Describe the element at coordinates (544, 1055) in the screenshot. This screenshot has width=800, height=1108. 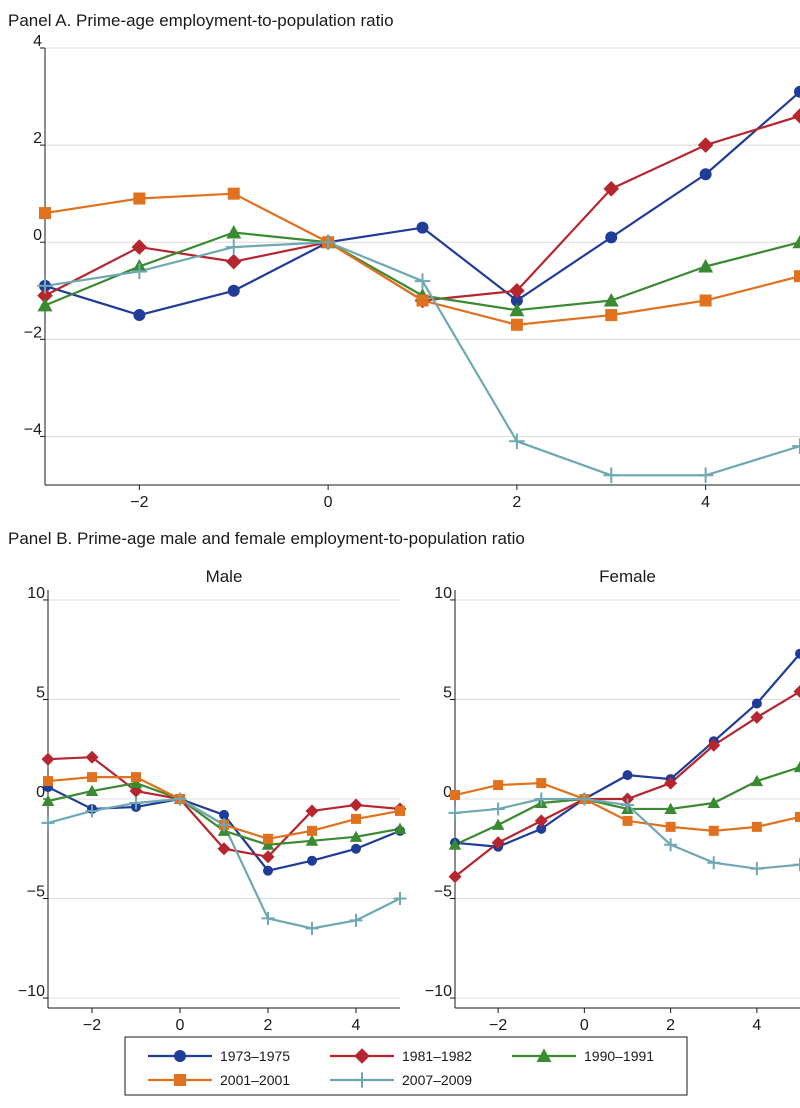
I see `legend-marker-triangle` at that location.